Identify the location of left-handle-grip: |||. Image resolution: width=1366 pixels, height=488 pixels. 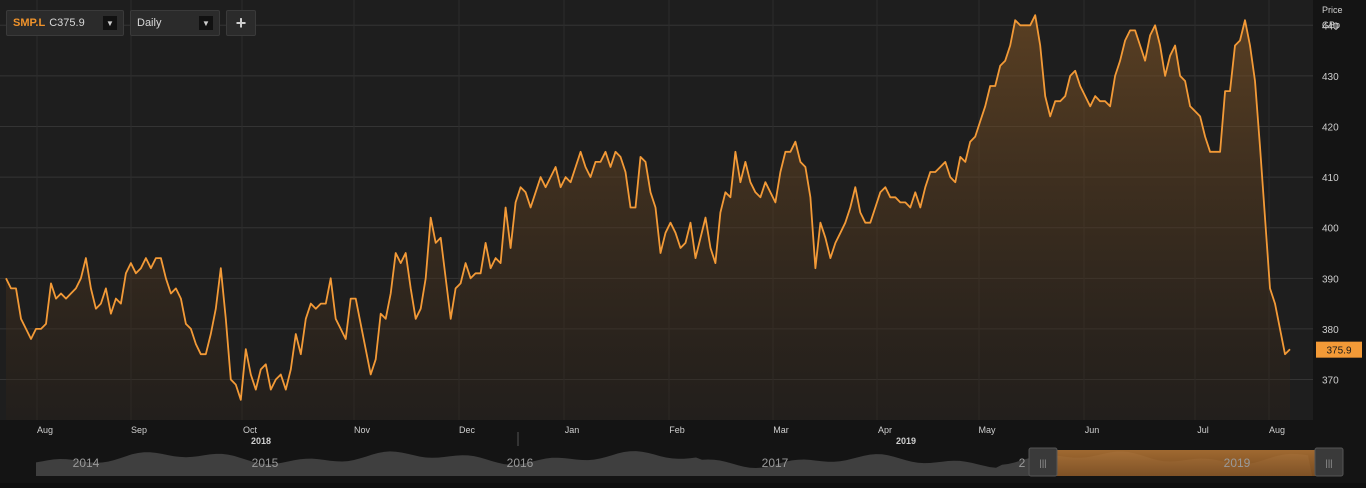
(1042, 463).